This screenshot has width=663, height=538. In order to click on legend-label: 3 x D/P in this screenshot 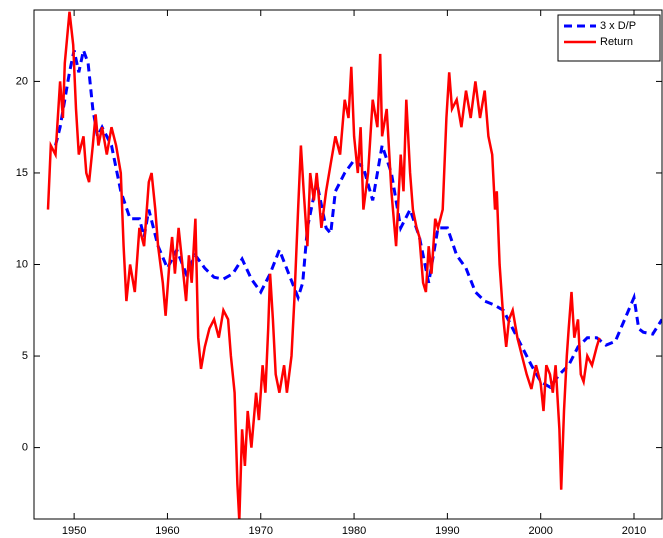, I will do `click(618, 26)`.